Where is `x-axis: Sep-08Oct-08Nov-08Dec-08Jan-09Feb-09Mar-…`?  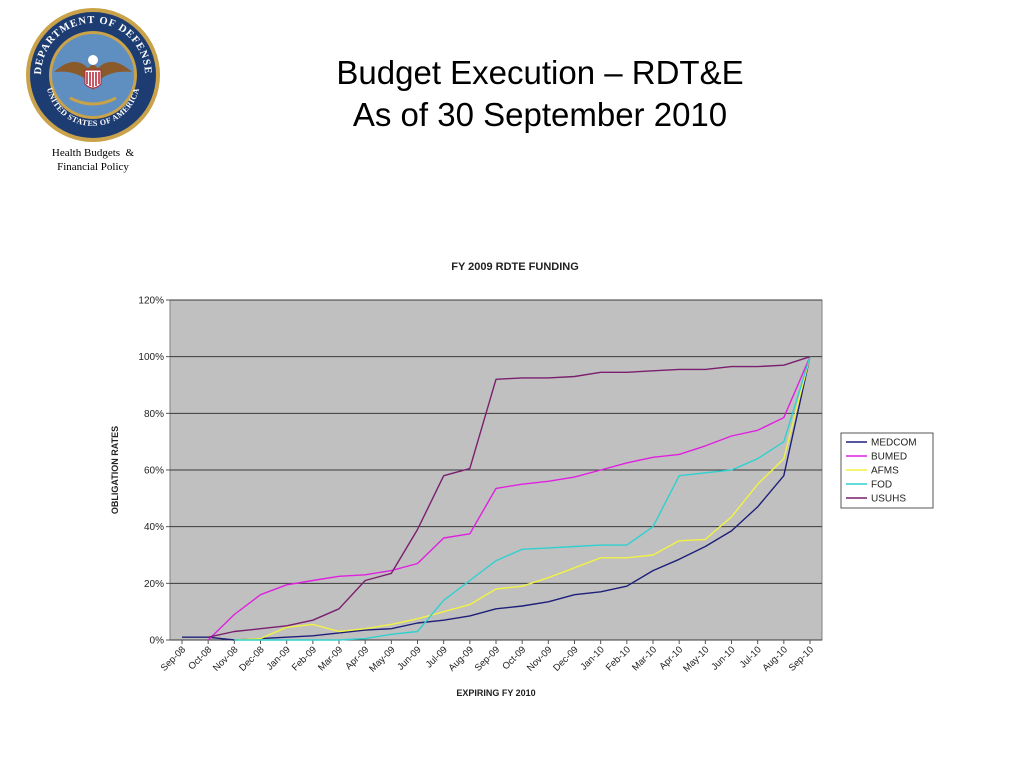 x-axis: Sep-08Oct-08Nov-08Dec-08Jan-09Feb-09Mar-… is located at coordinates (487, 657).